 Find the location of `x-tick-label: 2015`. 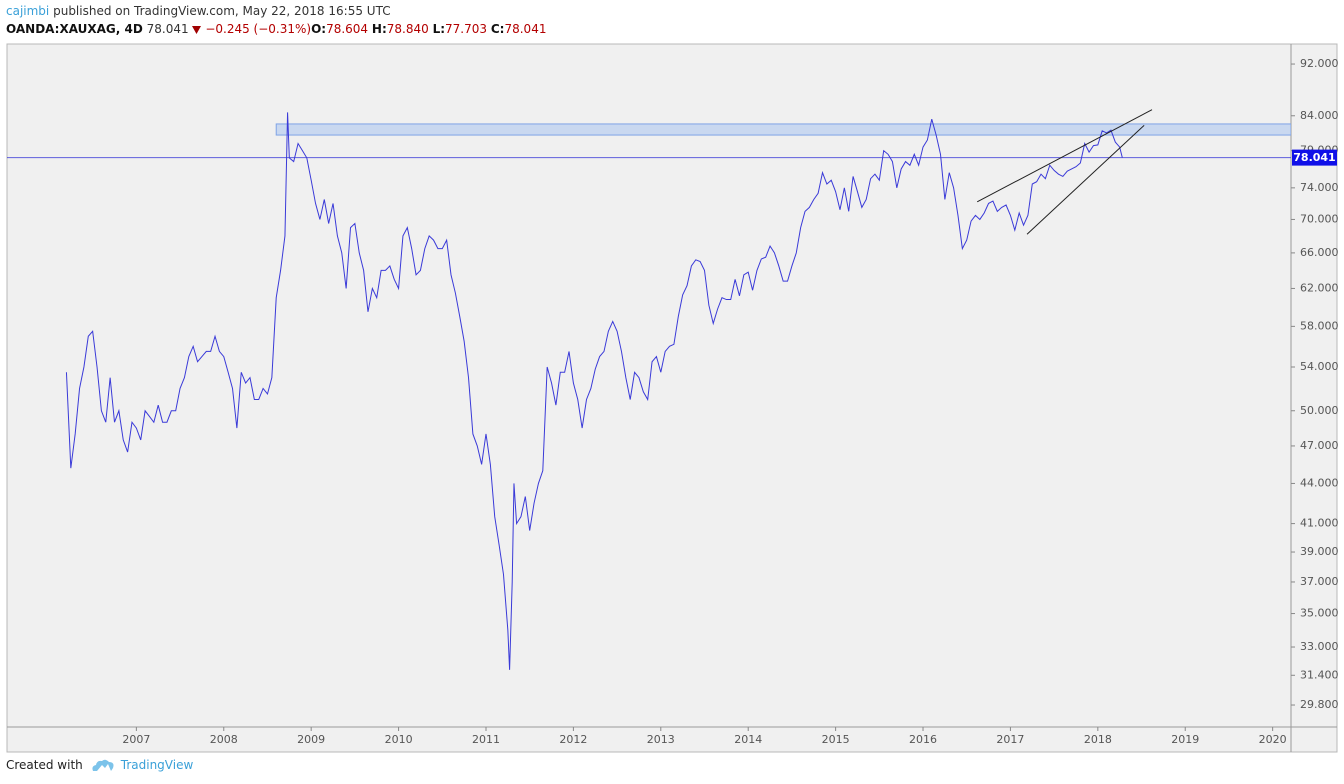

x-tick-label: 2015 is located at coordinates (836, 739).